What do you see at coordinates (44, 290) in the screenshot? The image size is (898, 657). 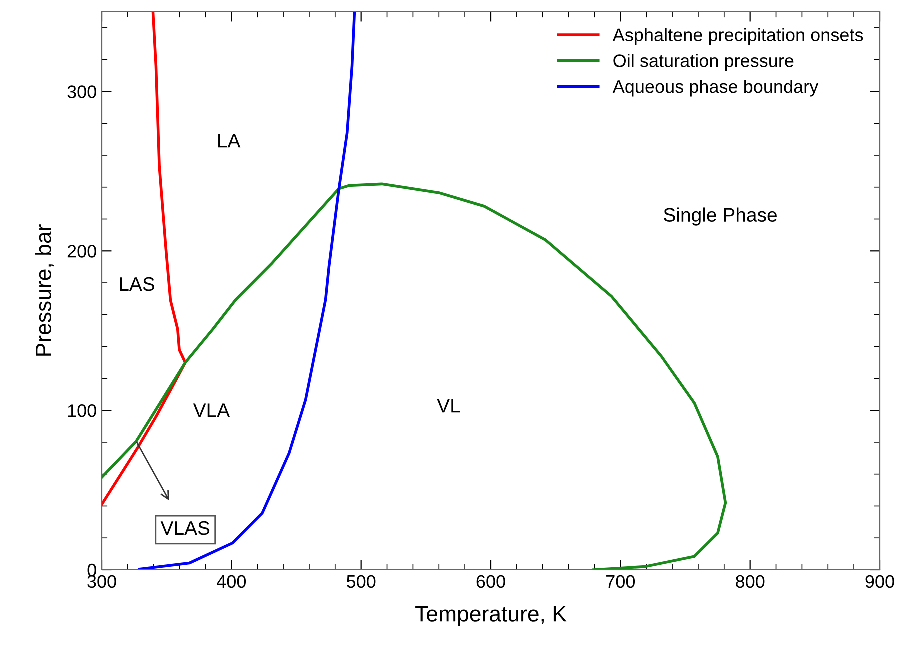 I see `y-axis-title: Pressure, bar` at bounding box center [44, 290].